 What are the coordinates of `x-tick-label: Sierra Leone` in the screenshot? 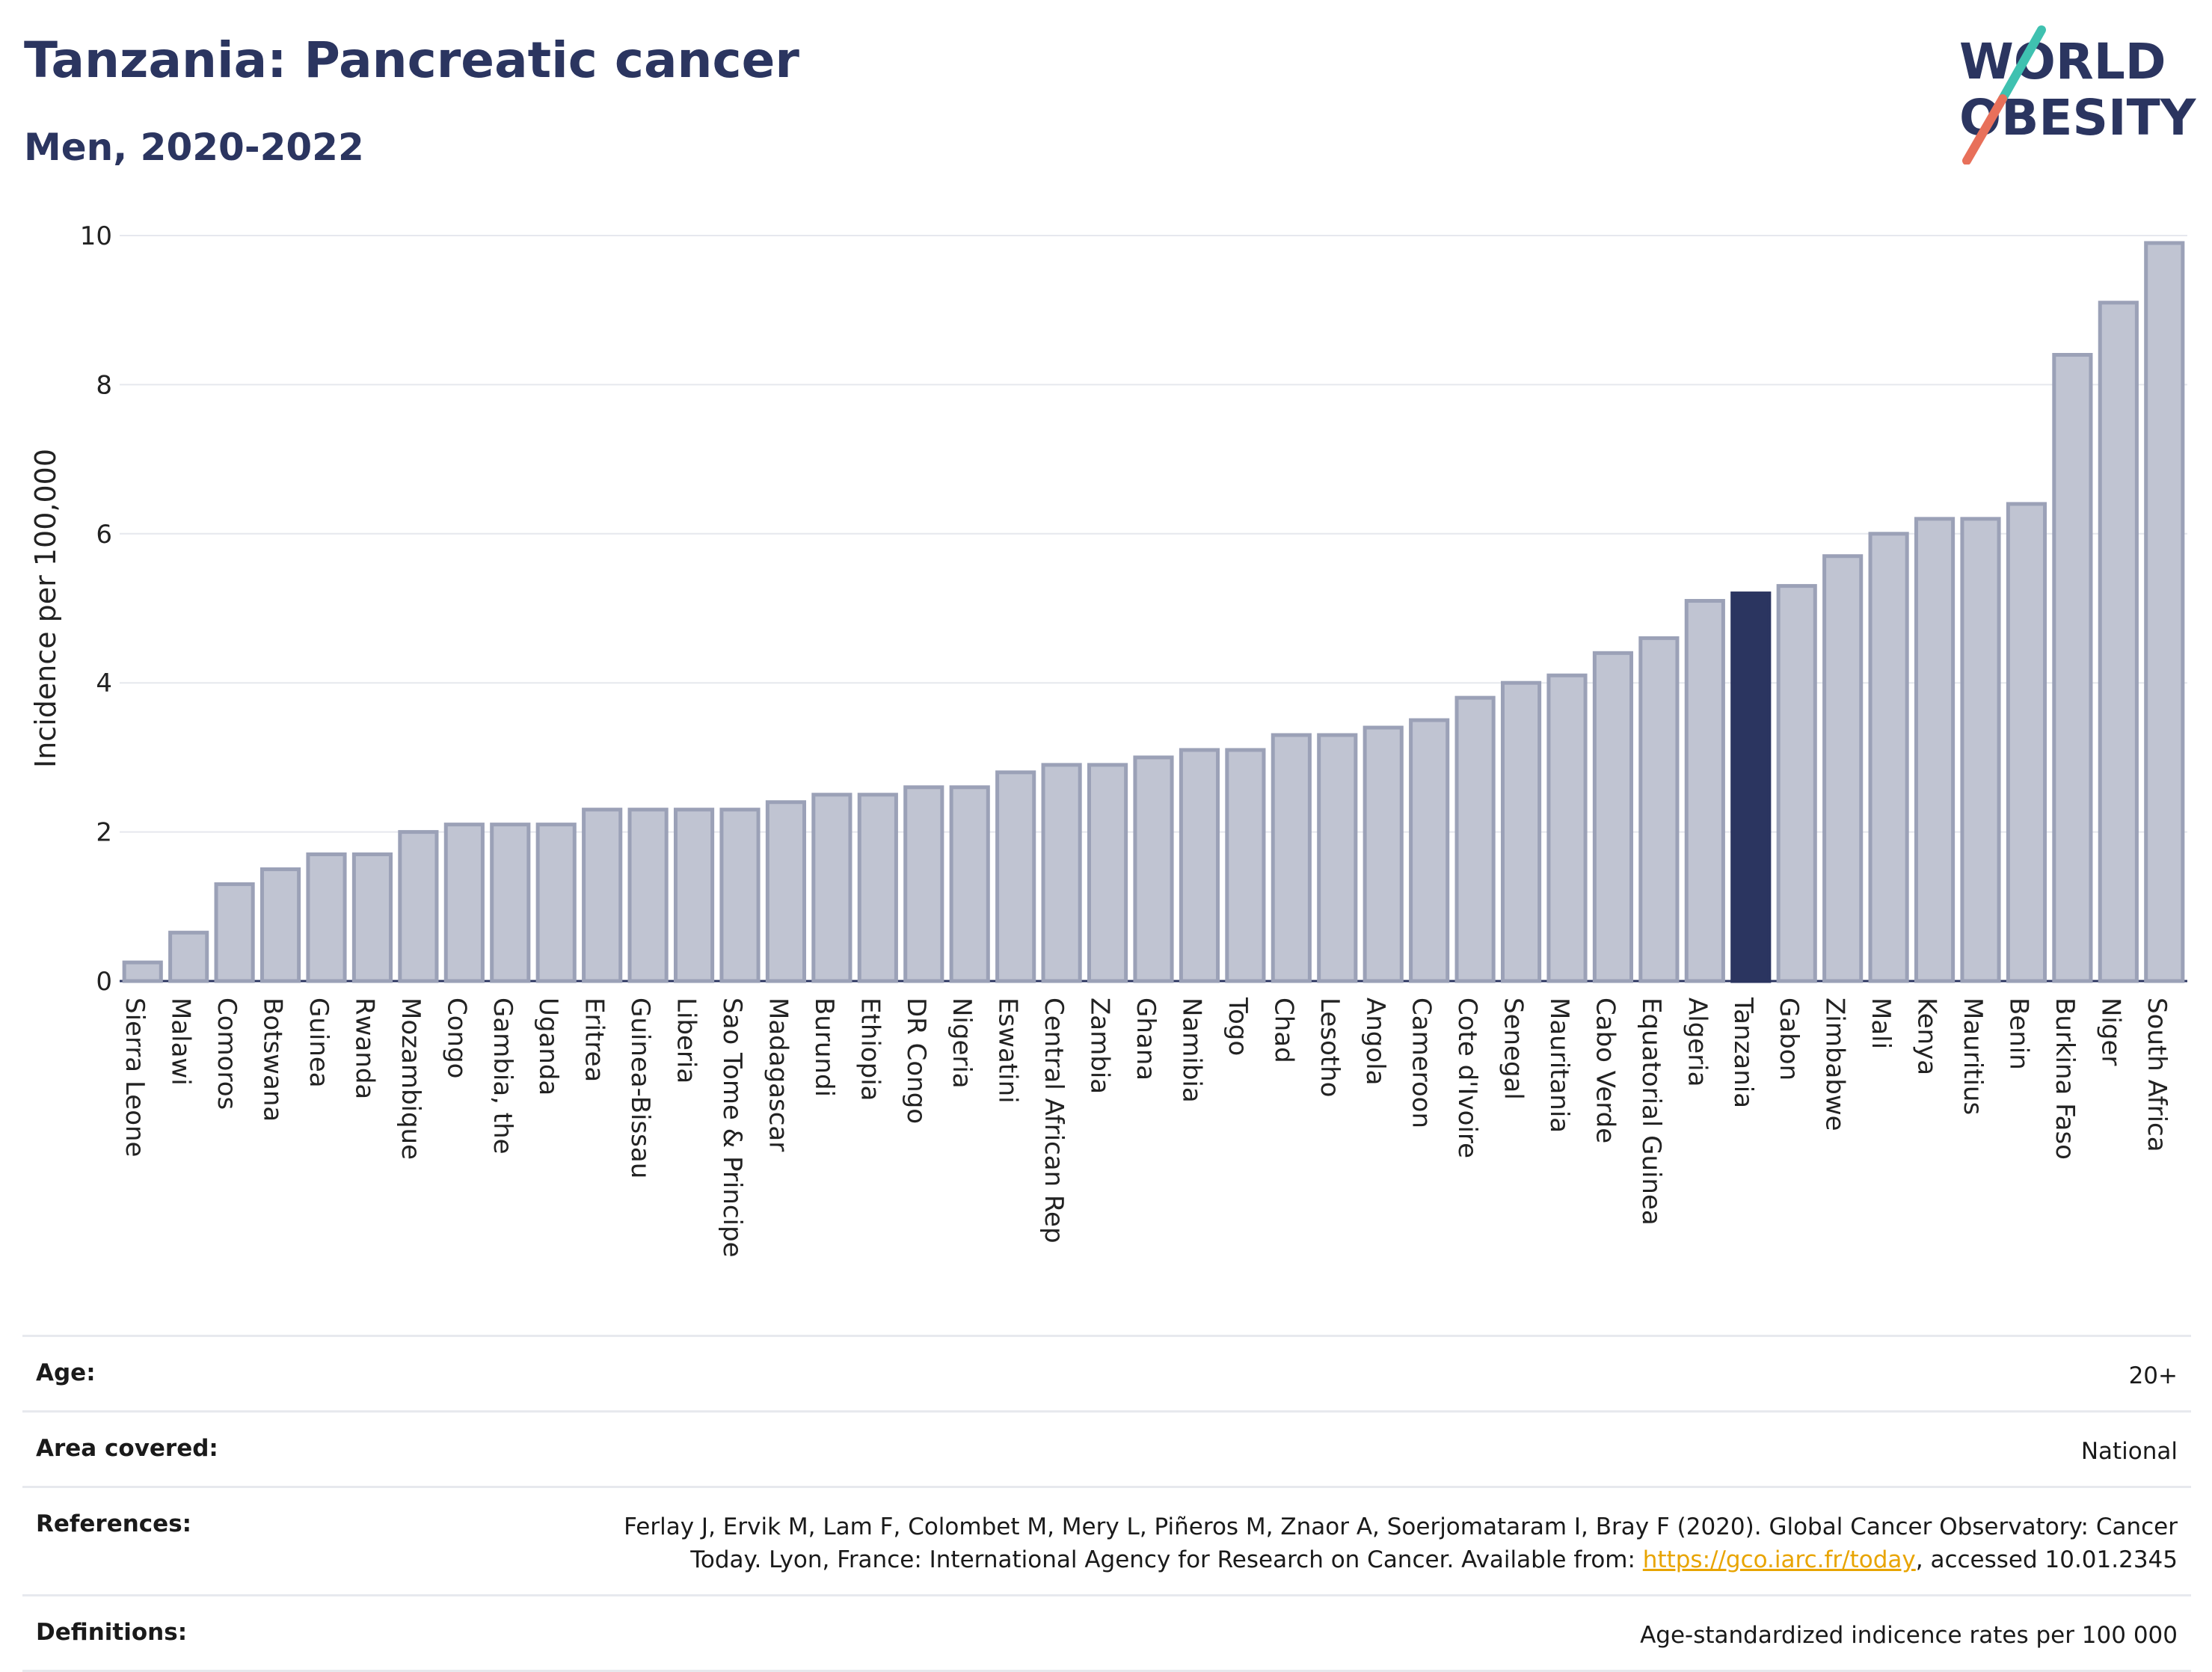 It's located at (135, 1077).